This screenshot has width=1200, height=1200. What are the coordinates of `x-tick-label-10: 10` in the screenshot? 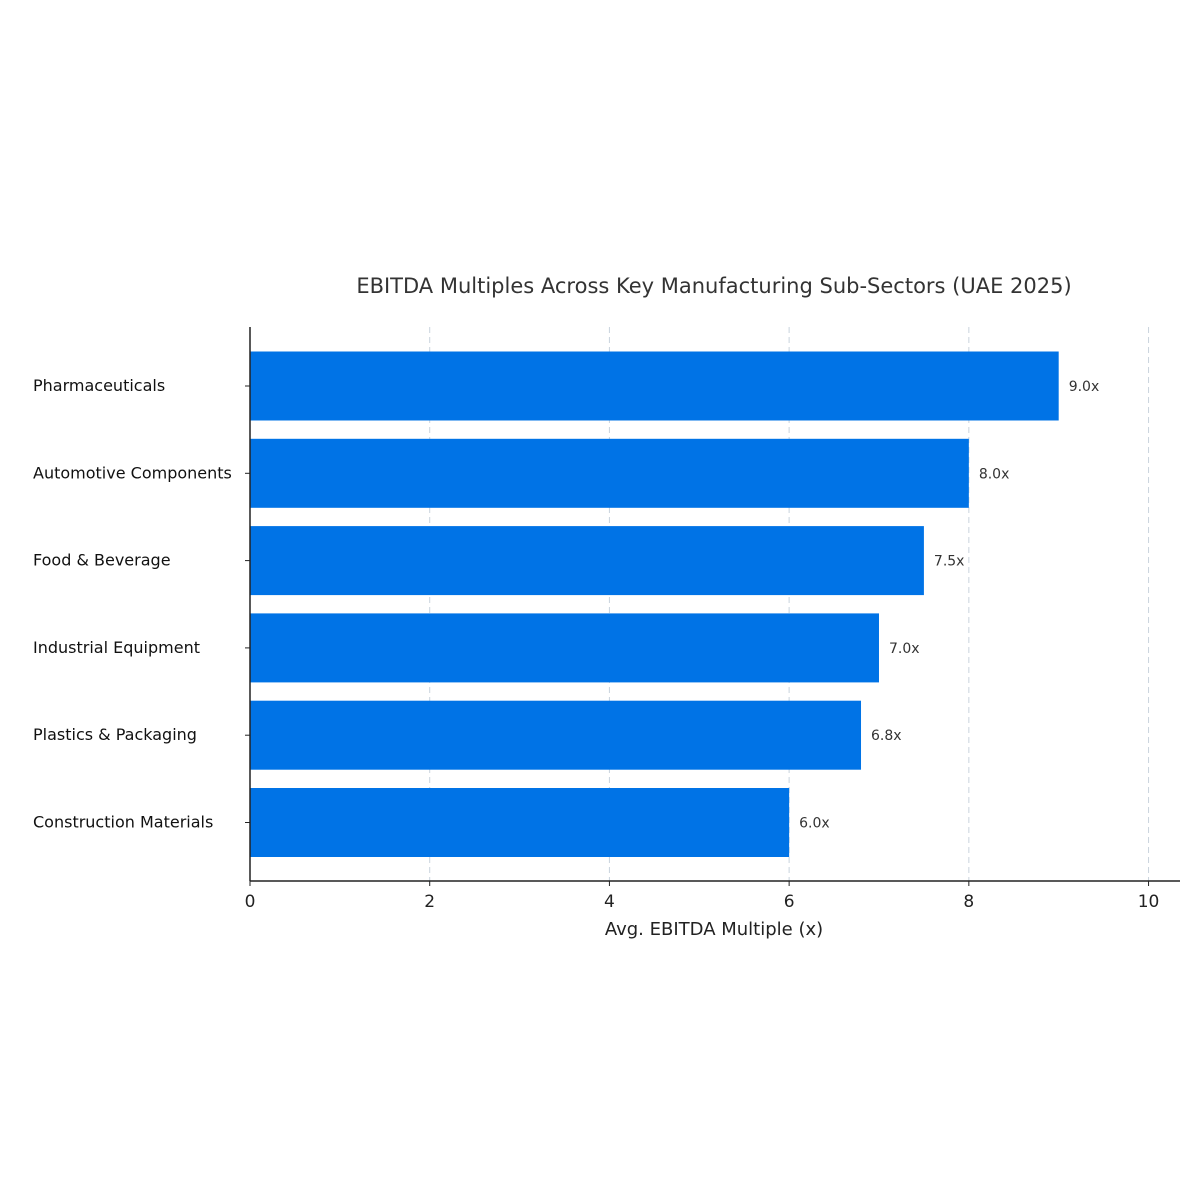 It's located at (1149, 902).